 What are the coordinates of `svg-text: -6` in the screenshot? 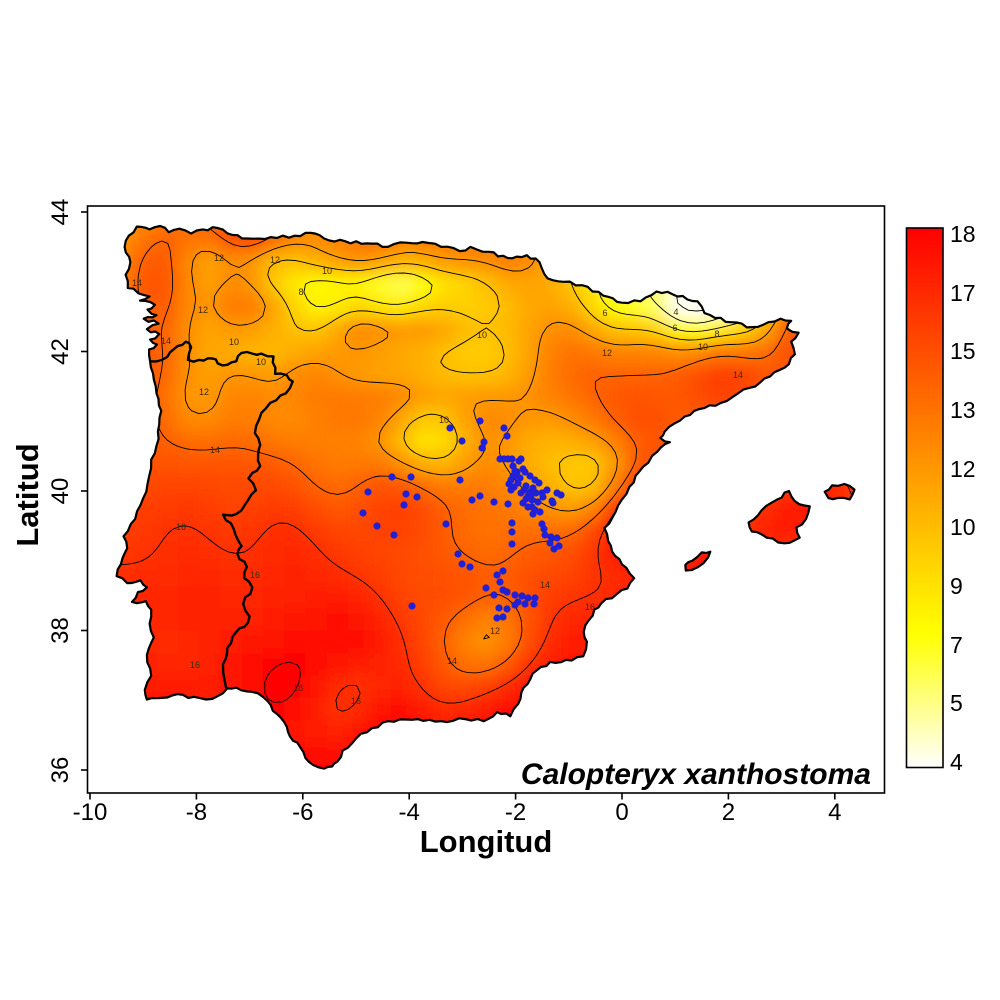 It's located at (302, 812).